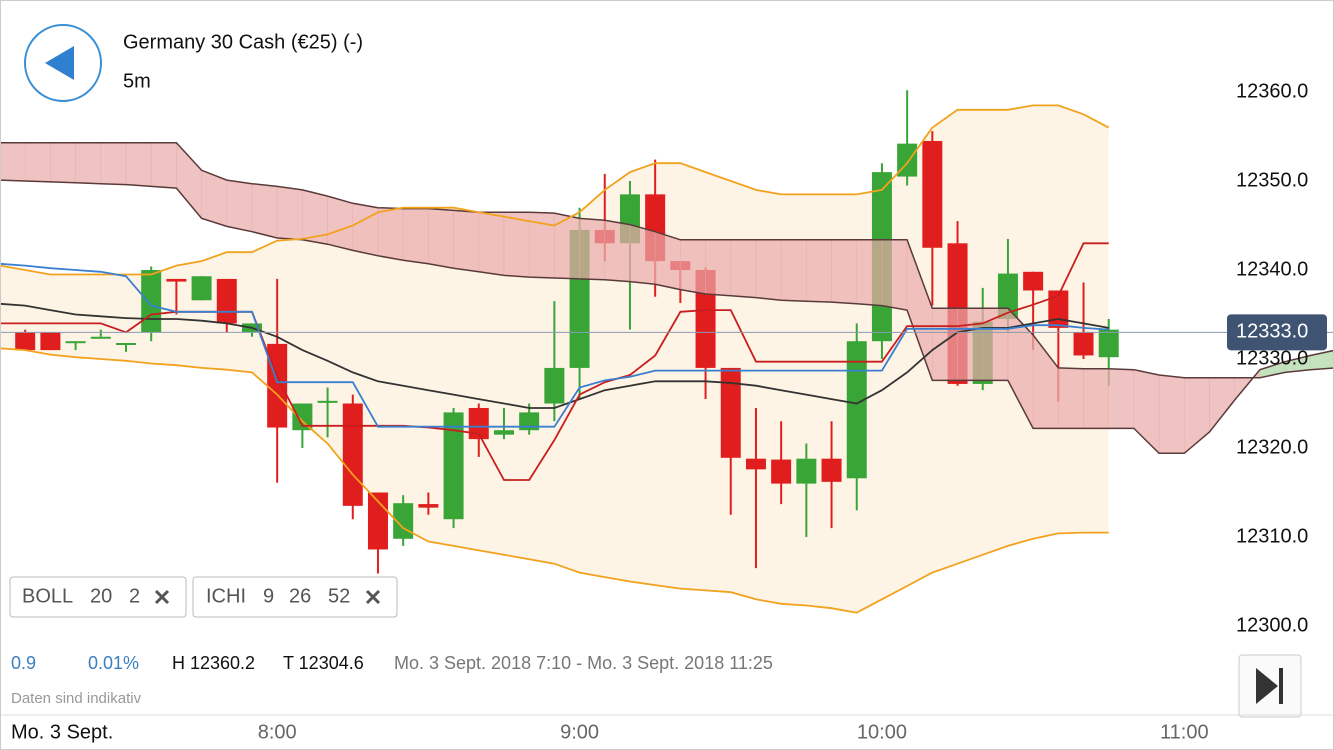 This screenshot has width=1334, height=750. I want to click on y-tick-label: 12330.0, so click(1272, 358).